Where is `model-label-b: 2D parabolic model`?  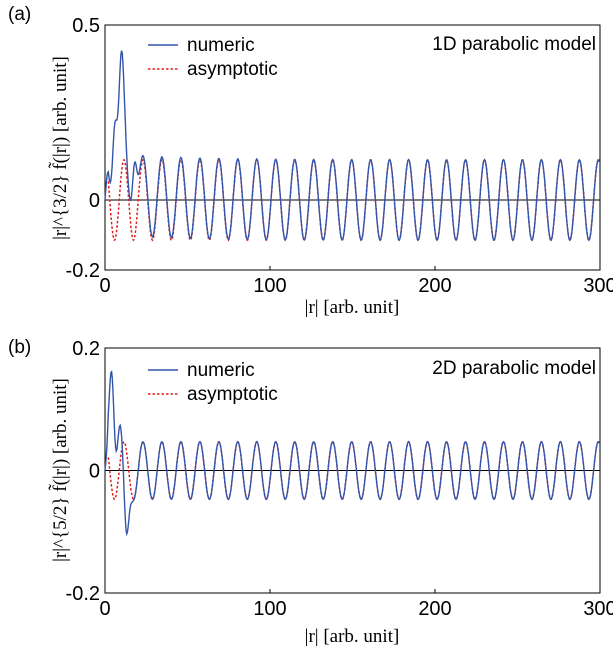
model-label-b: 2D parabolic model is located at coordinates (514, 368).